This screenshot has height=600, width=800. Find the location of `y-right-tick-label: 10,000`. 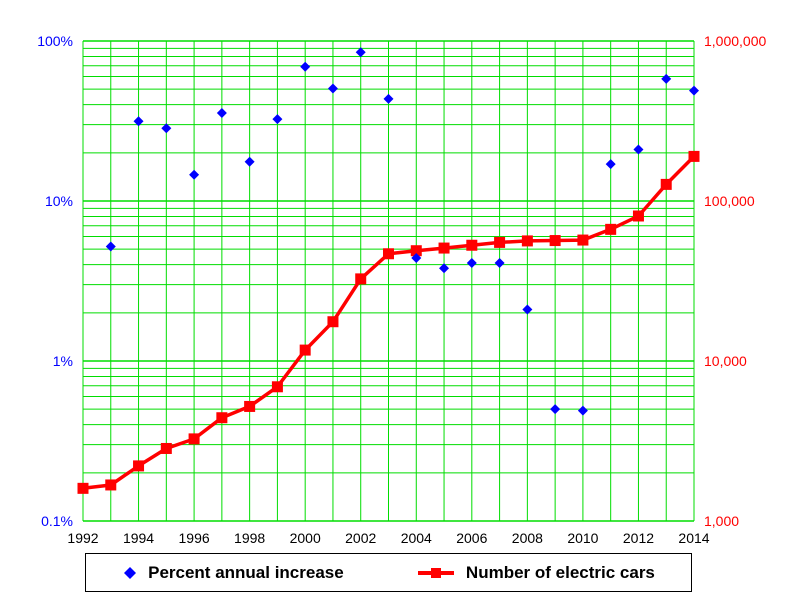

y-right-tick-label: 10,000 is located at coordinates (725, 361).